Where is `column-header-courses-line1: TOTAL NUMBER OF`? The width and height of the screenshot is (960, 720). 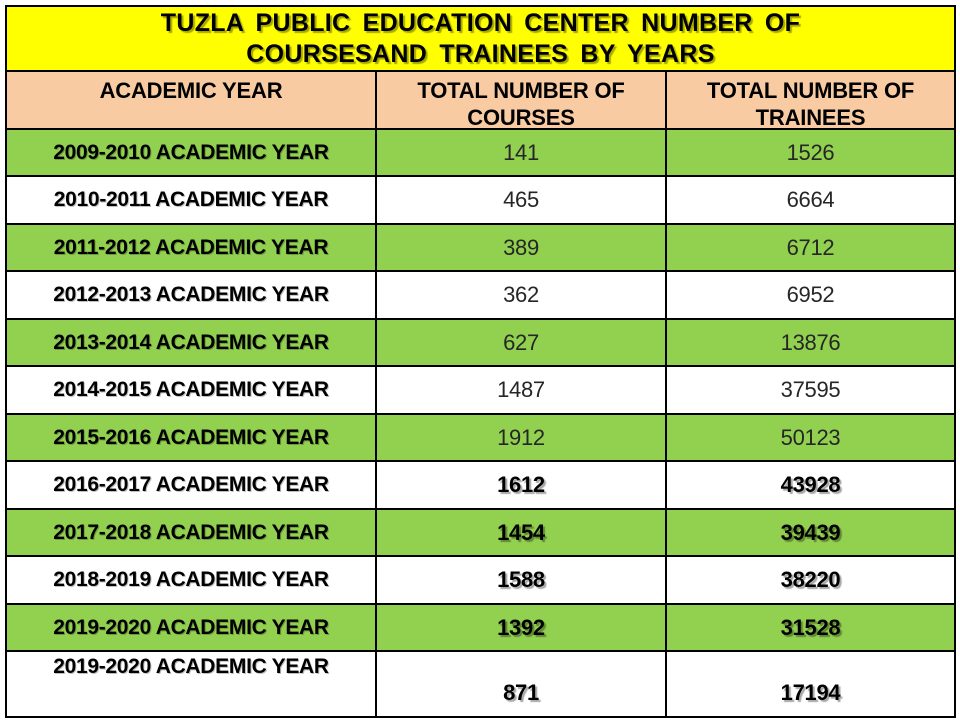
column-header-courses-line1: TOTAL NUMBER OF is located at coordinates (521, 90).